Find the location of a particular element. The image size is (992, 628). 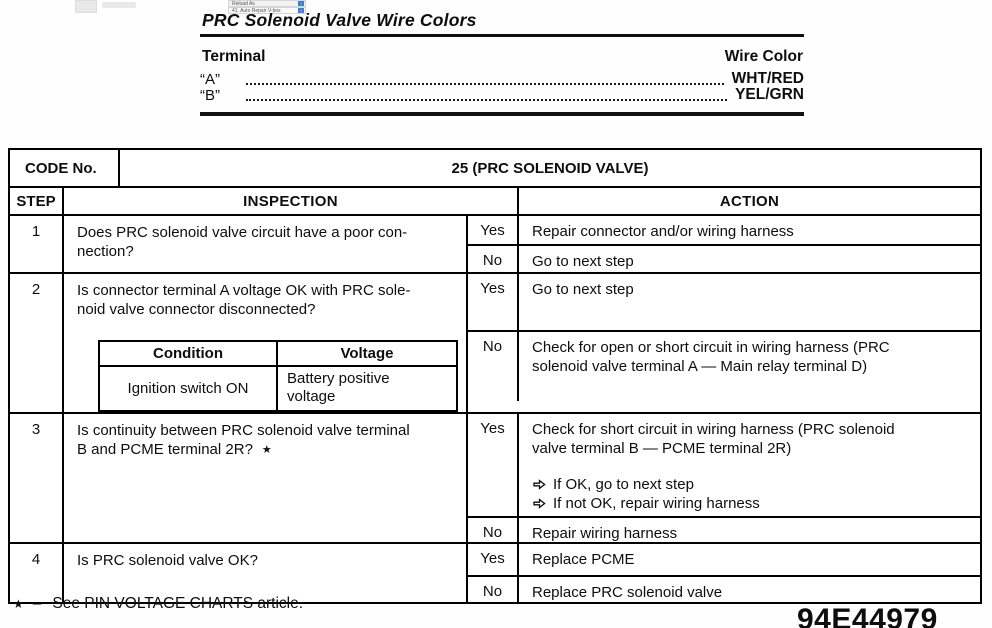

action-text: valve terminal B — PCME terminal 2R) is located at coordinates (662, 448).